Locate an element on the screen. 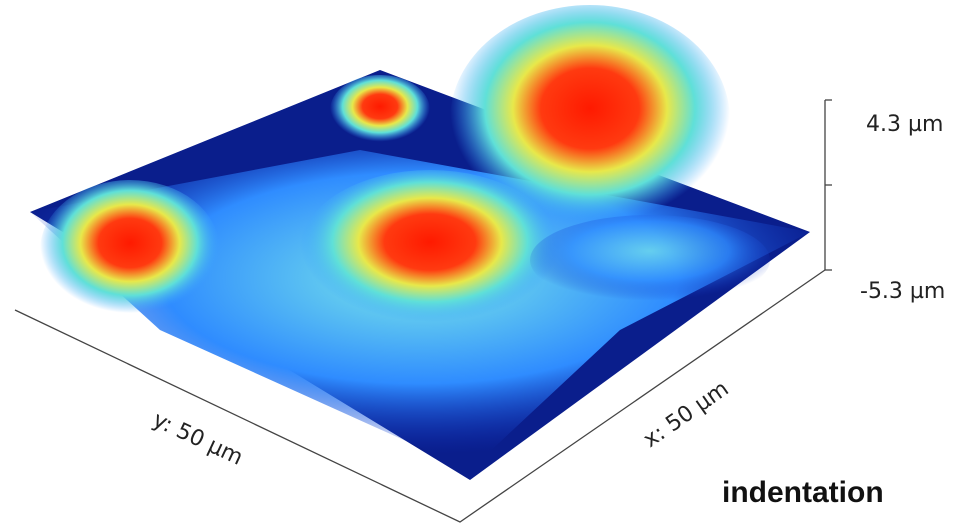 The image size is (970, 526). y-axis-label: y: 50 µm is located at coordinates (198, 438).